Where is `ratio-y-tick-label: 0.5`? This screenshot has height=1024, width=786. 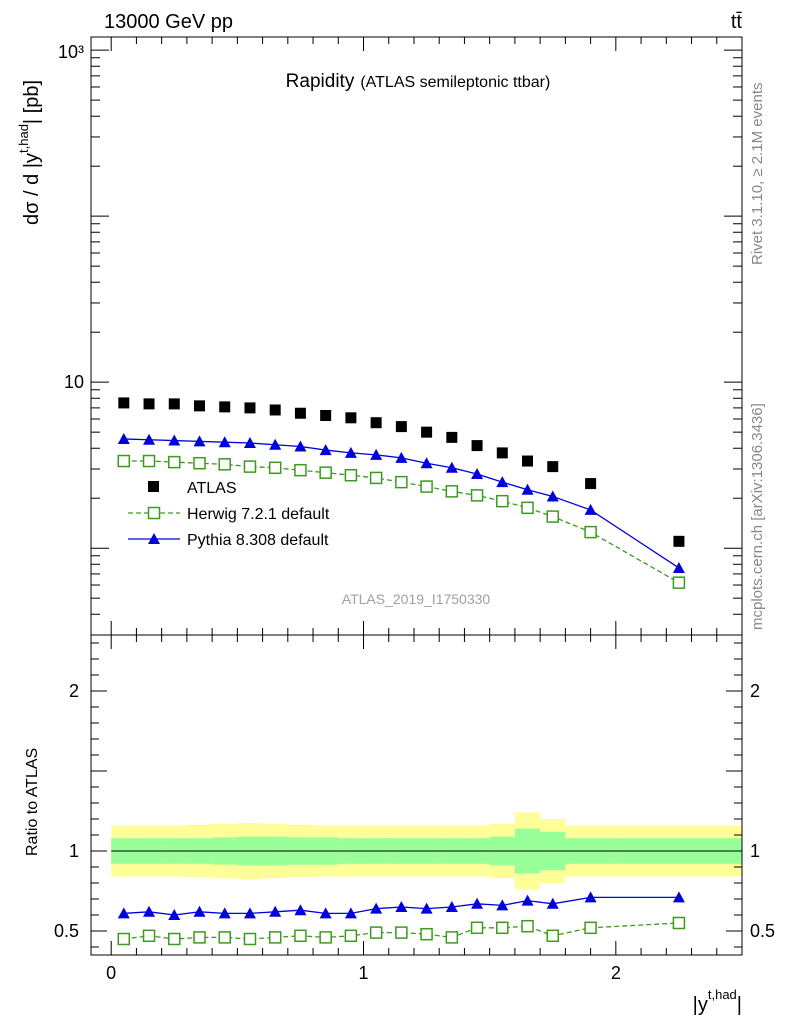
ratio-y-tick-label: 0.5 is located at coordinates (66, 931).